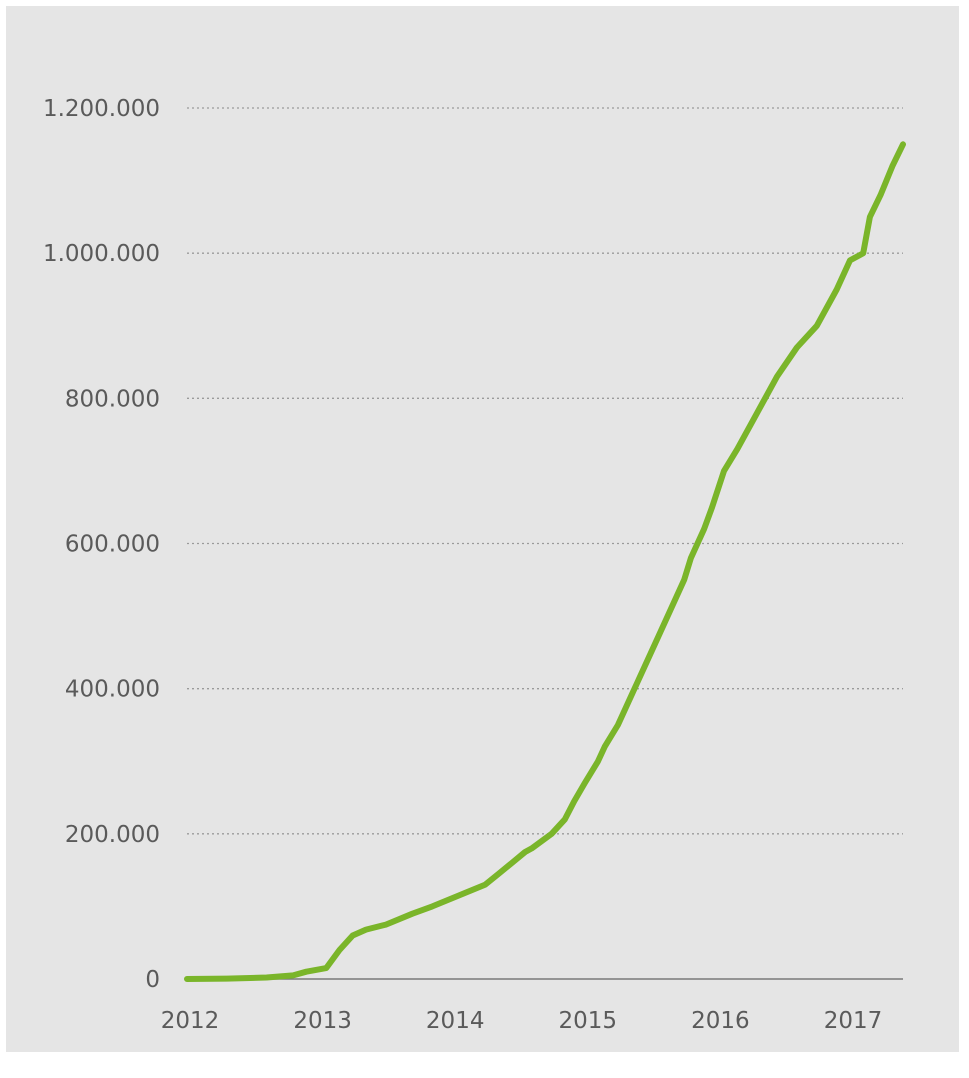 This screenshot has width=969, height=1078. Describe the element at coordinates (112, 399) in the screenshot. I see `y-tick-label: 800.000` at that location.